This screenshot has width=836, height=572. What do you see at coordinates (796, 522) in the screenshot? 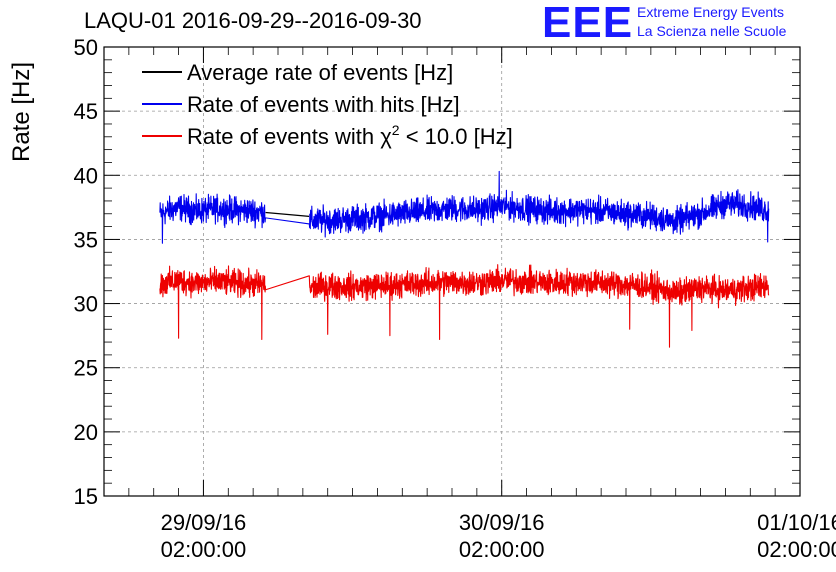
I see `x-tick-date-label: 01/10/16` at bounding box center [796, 522].